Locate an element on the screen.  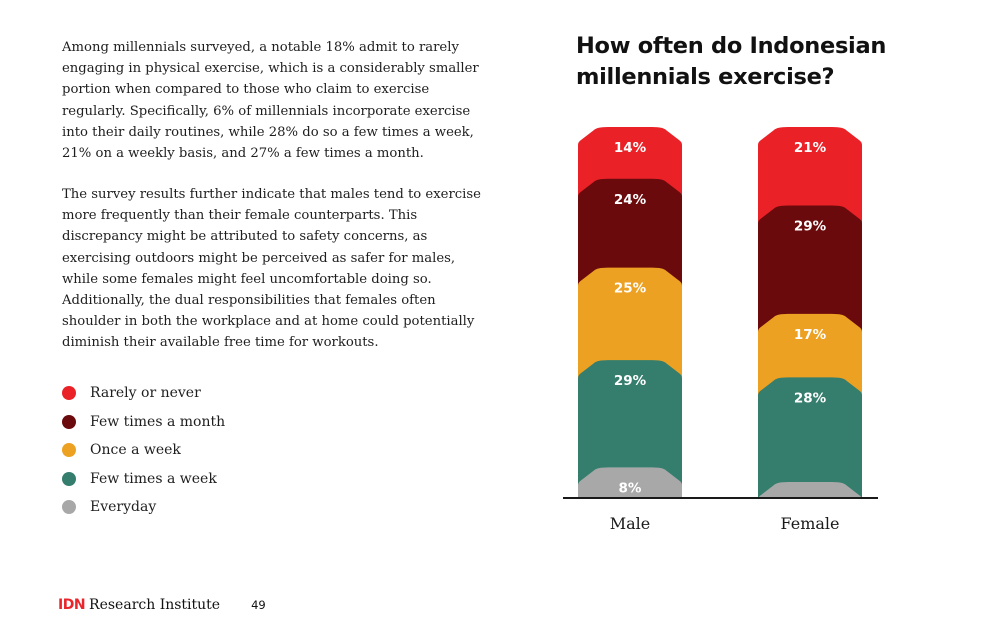
legend-item: Few times a month is located at coordinates (143, 422).